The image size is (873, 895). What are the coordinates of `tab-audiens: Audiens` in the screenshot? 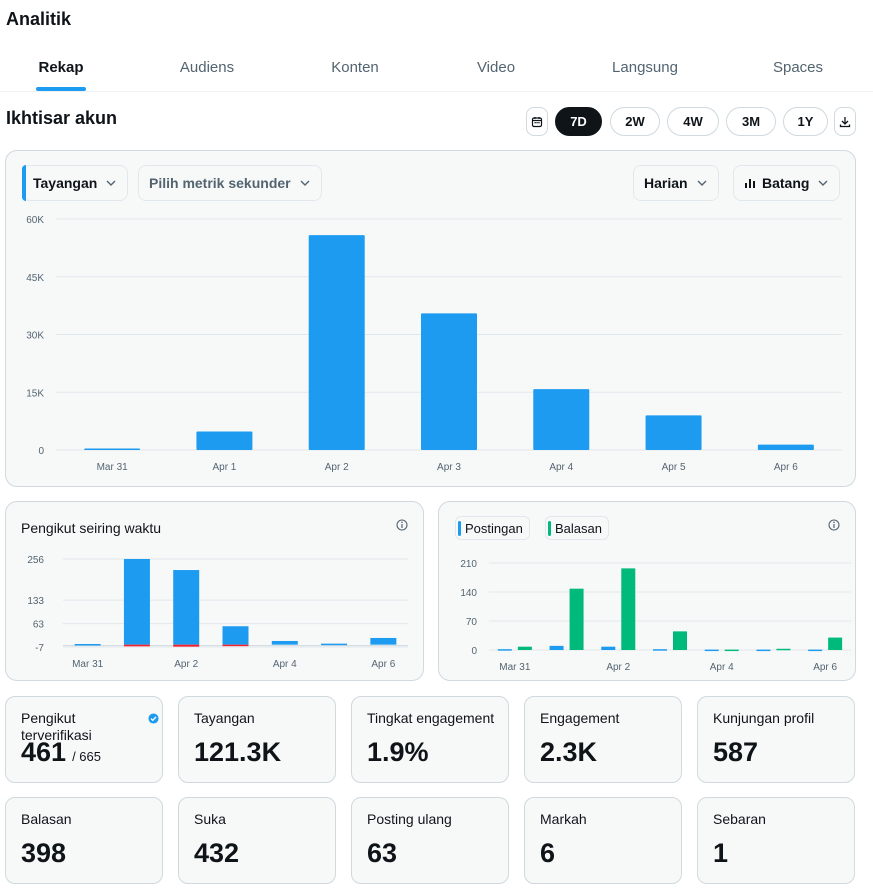 It's located at (207, 67).